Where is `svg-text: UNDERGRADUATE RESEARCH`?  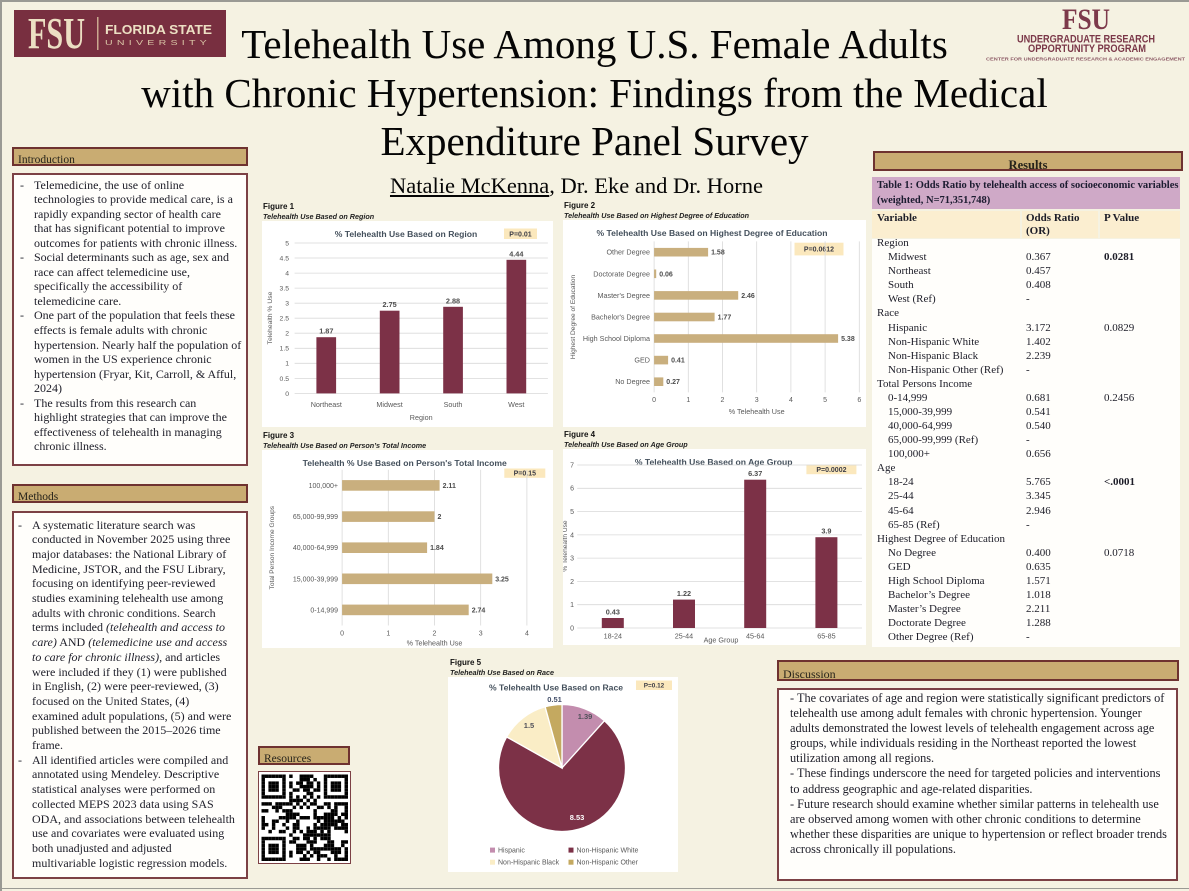
svg-text: UNDERGRADUATE RESEARCH is located at coordinates (1086, 40).